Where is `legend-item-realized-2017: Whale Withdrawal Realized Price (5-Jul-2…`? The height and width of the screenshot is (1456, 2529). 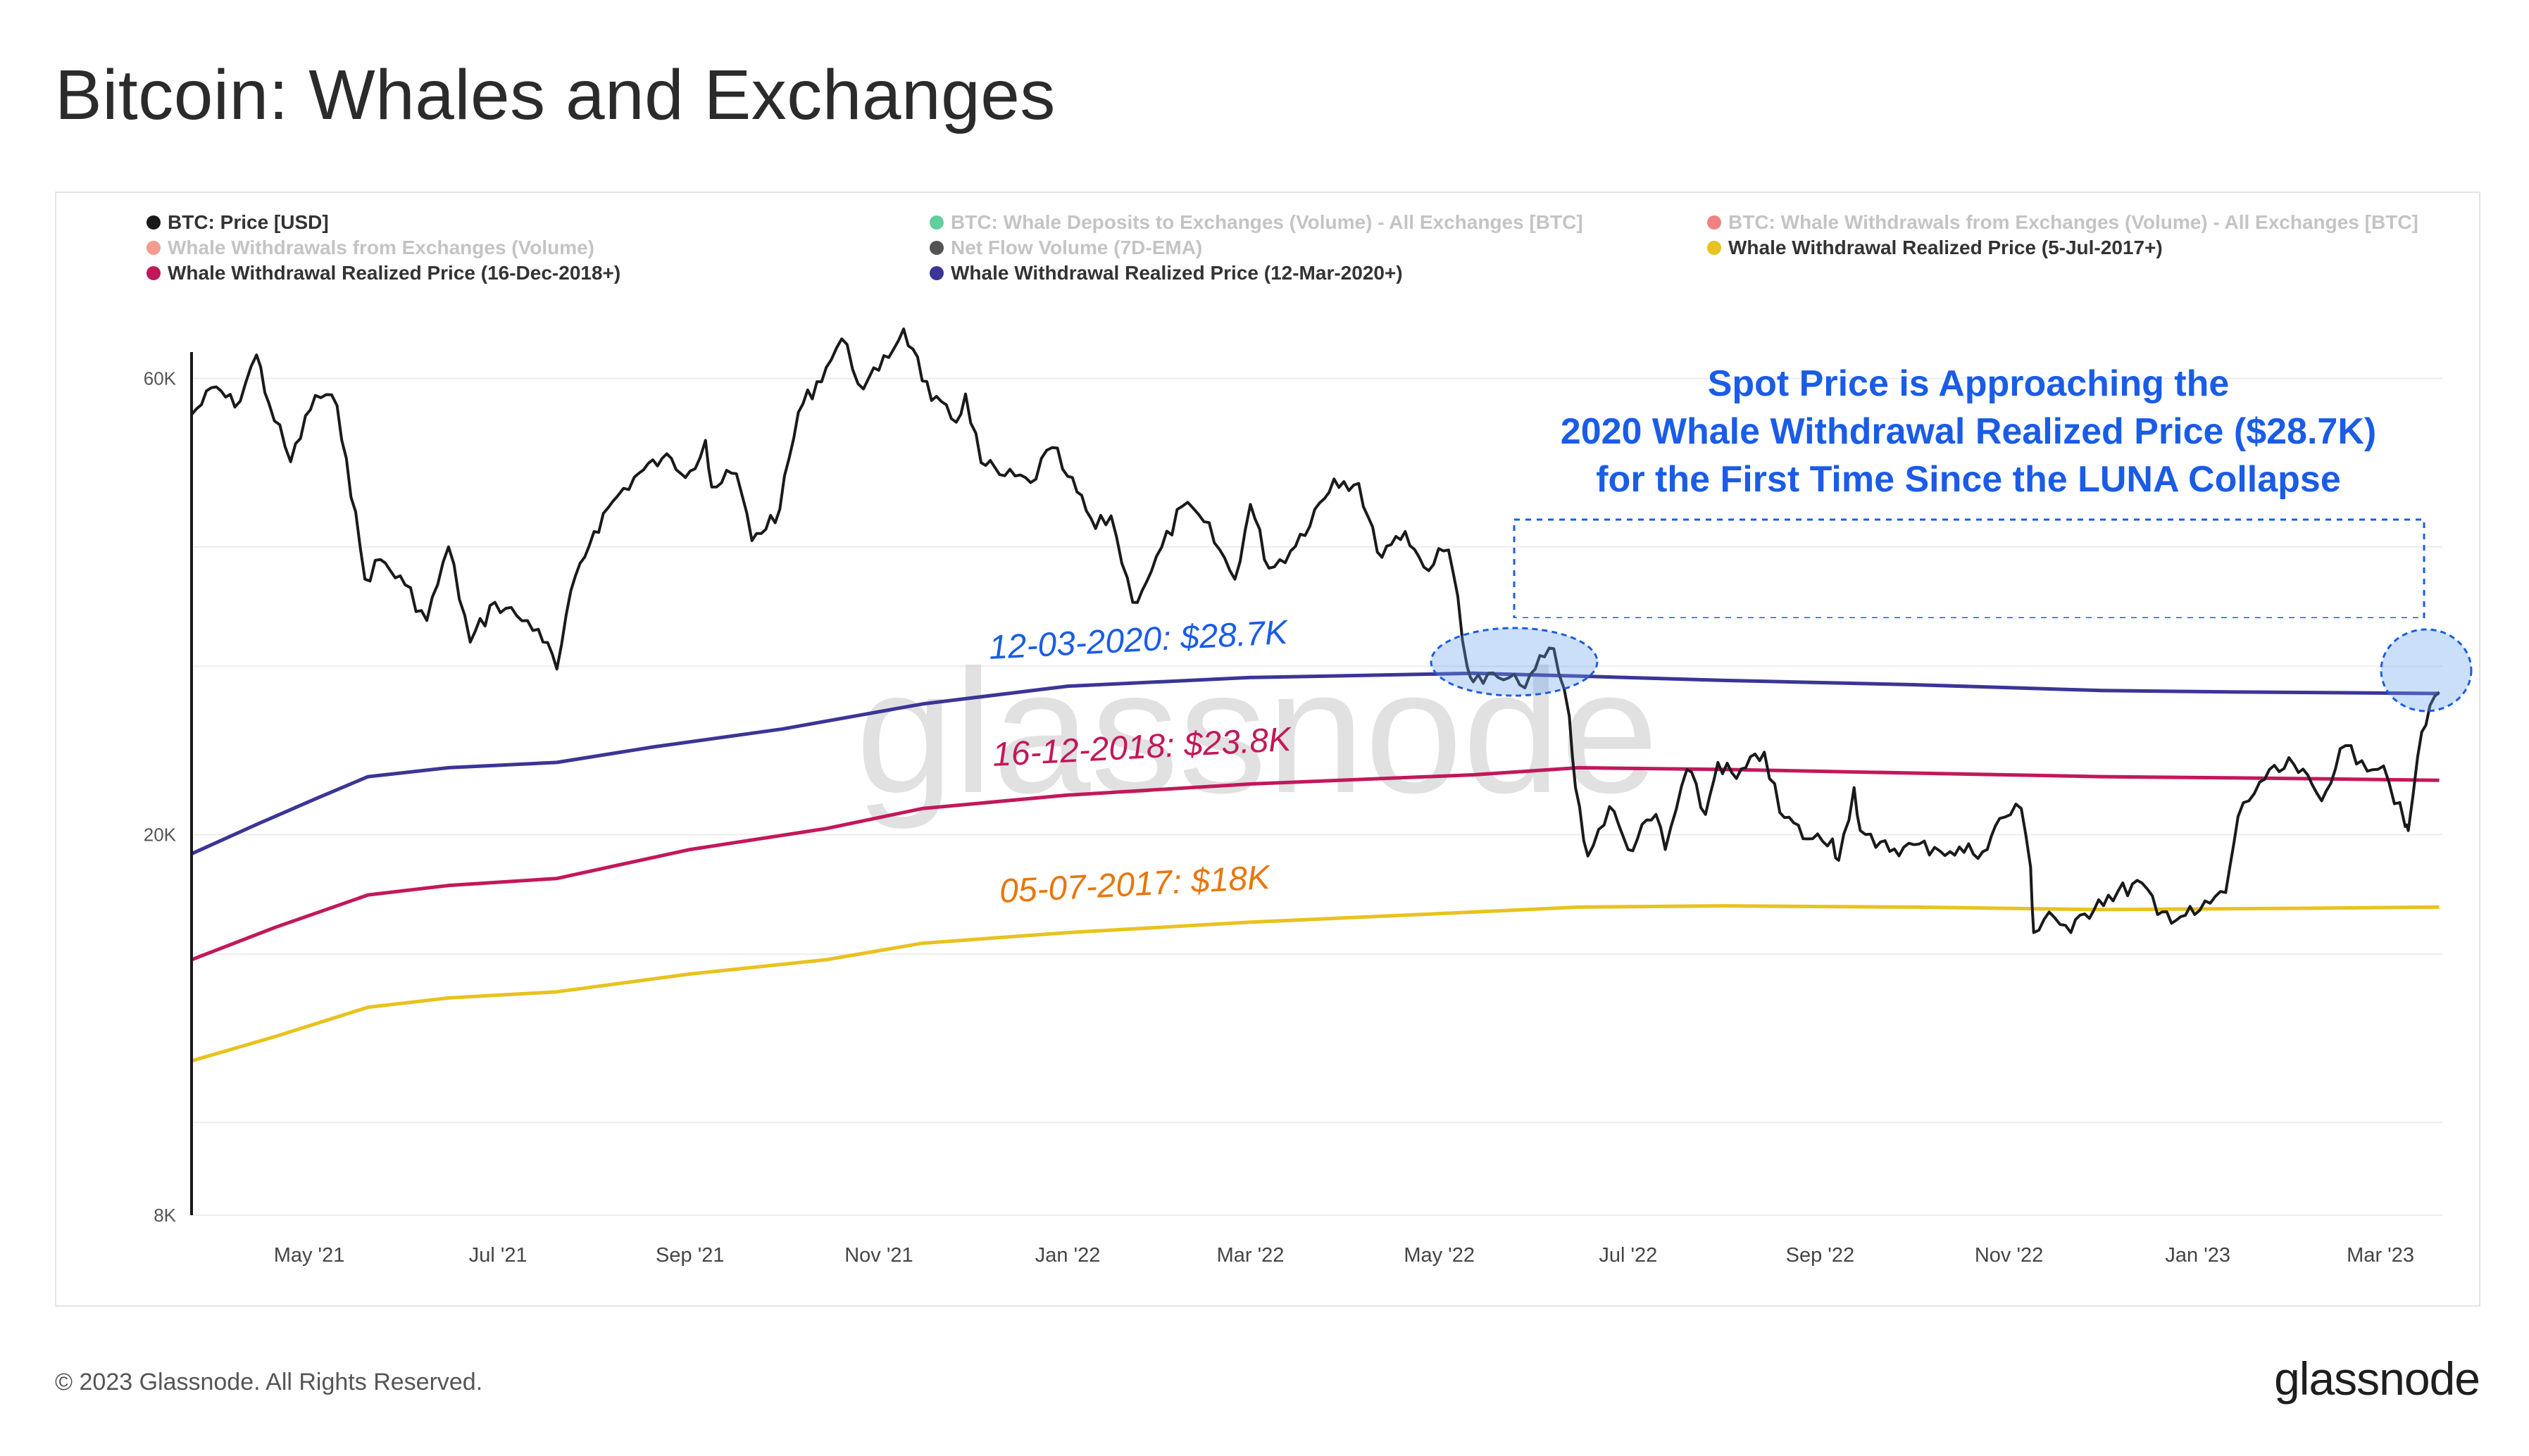
legend-item-realized-2017: Whale Withdrawal Realized Price (5-Jul-2… is located at coordinates (1935, 248).